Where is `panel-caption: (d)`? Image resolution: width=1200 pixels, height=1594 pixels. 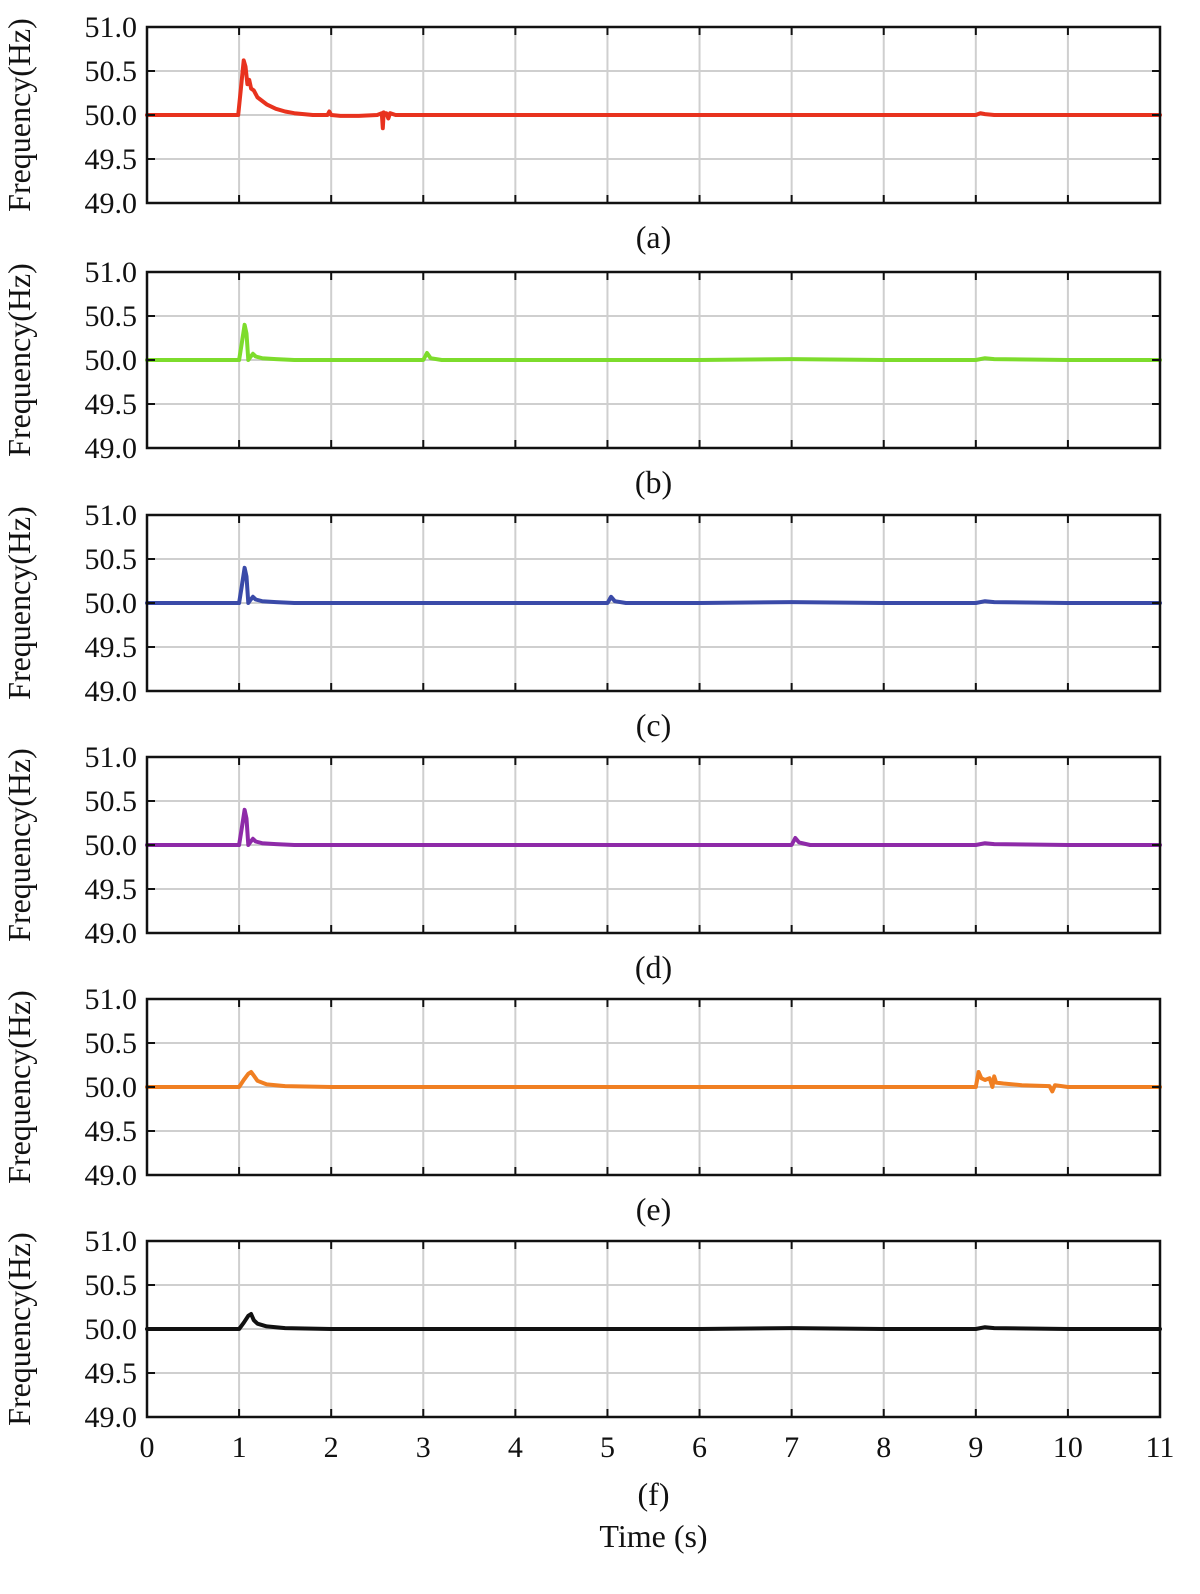 panel-caption: (d) is located at coordinates (653, 967).